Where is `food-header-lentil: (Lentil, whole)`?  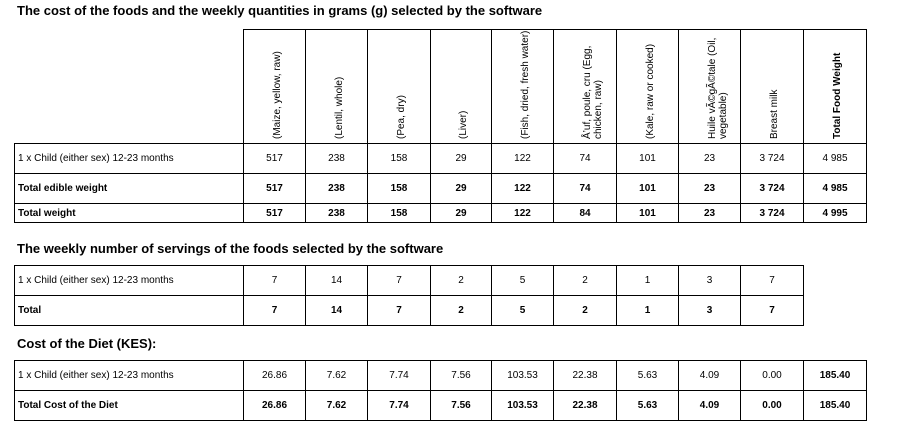 food-header-lentil: (Lentil, whole) is located at coordinates (336, 86).